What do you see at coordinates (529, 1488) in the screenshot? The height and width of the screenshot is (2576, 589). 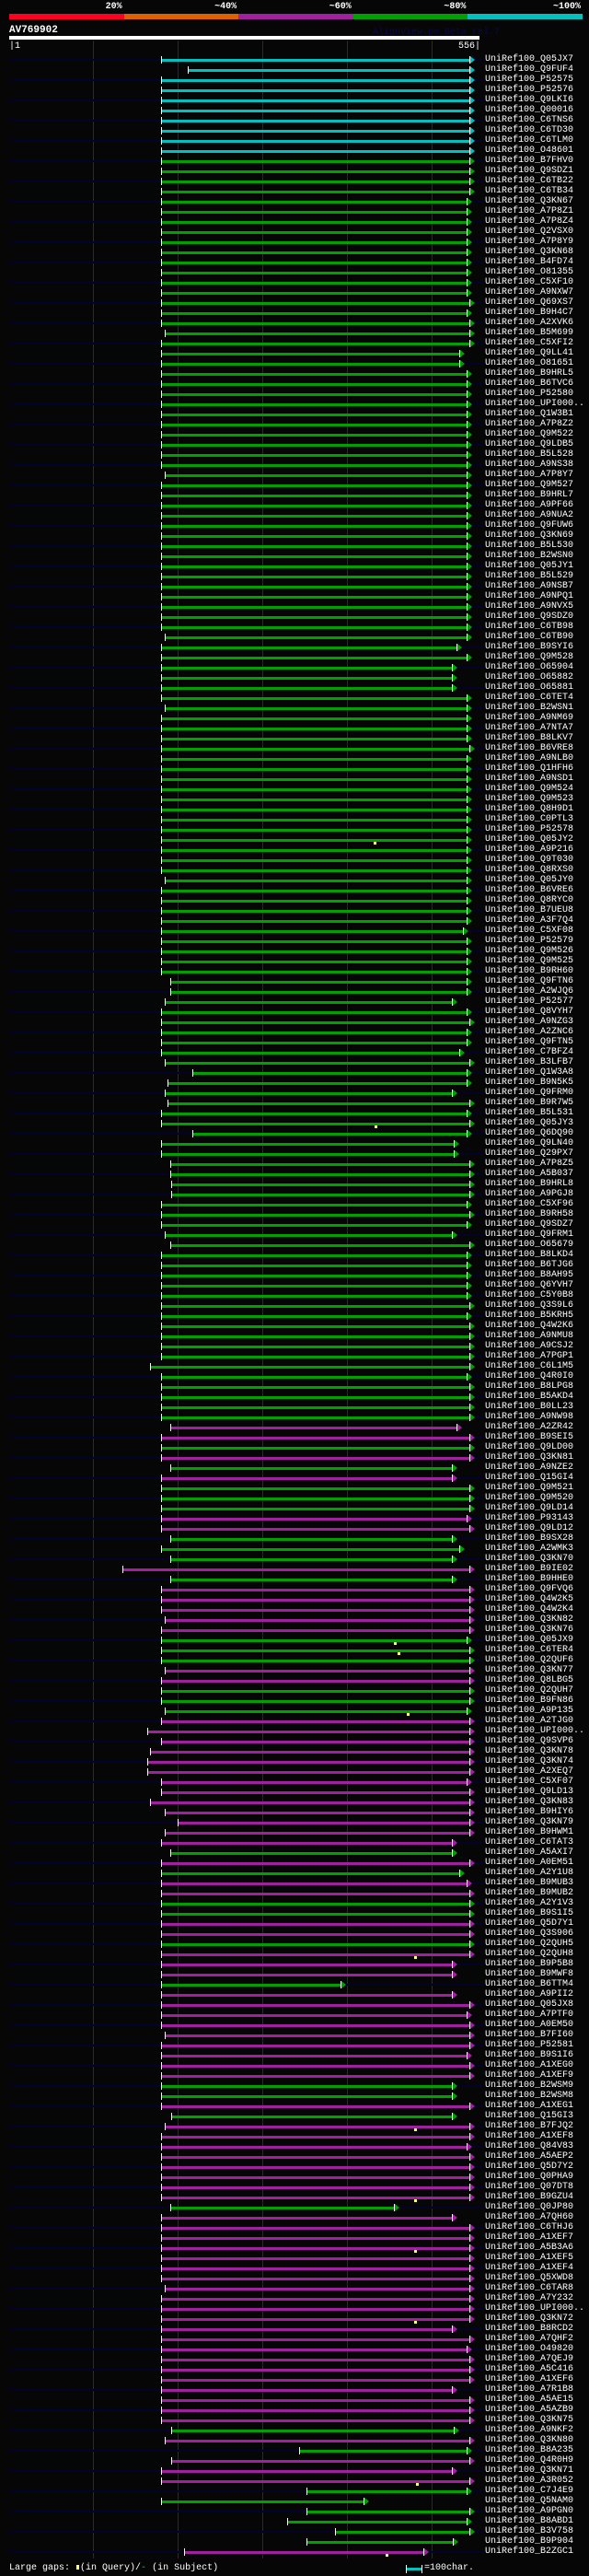 I see `hit-label: UniRef100_Q9M521` at bounding box center [529, 1488].